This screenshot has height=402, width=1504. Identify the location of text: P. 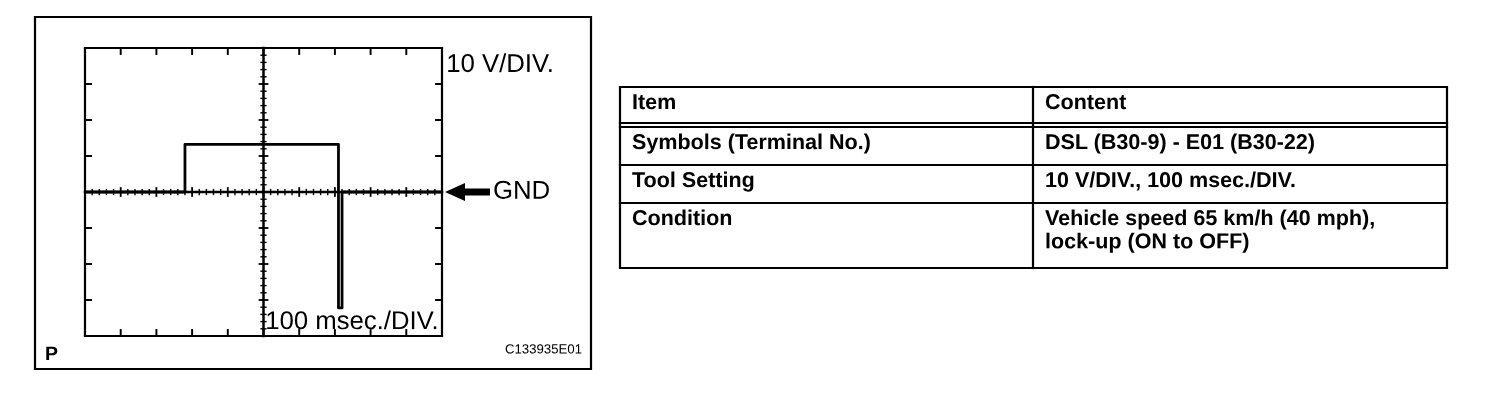
(52, 353).